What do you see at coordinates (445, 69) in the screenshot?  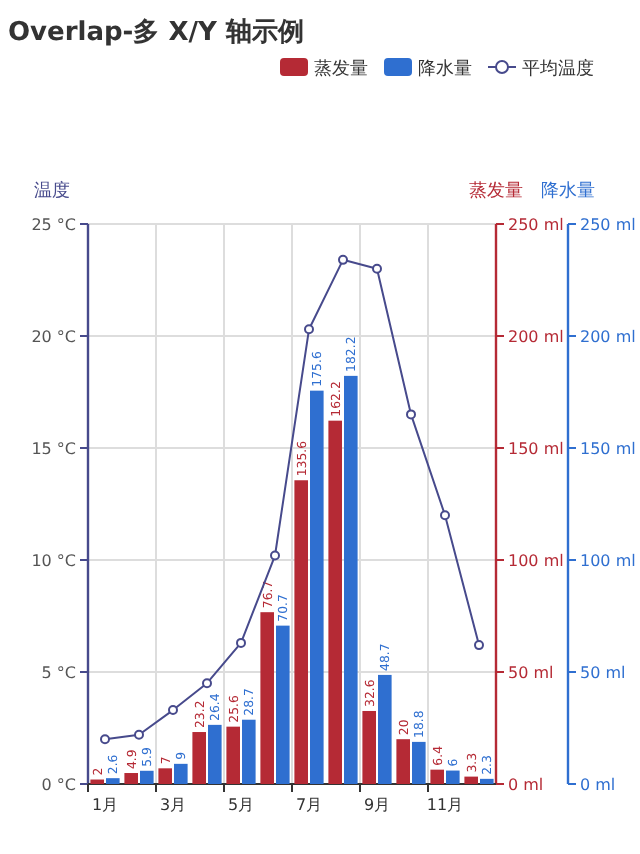 I see `legend-label: 降水量` at bounding box center [445, 69].